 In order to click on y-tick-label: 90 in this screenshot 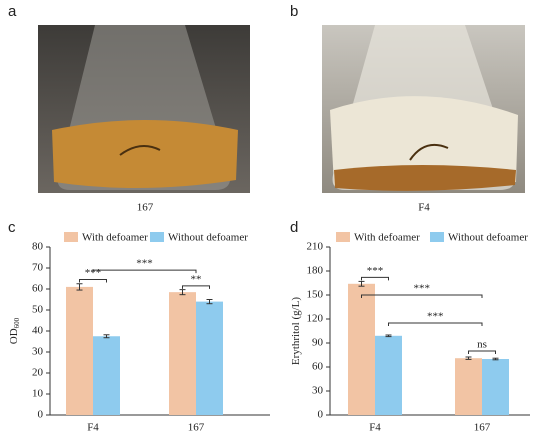, I will do `click(318, 343)`.